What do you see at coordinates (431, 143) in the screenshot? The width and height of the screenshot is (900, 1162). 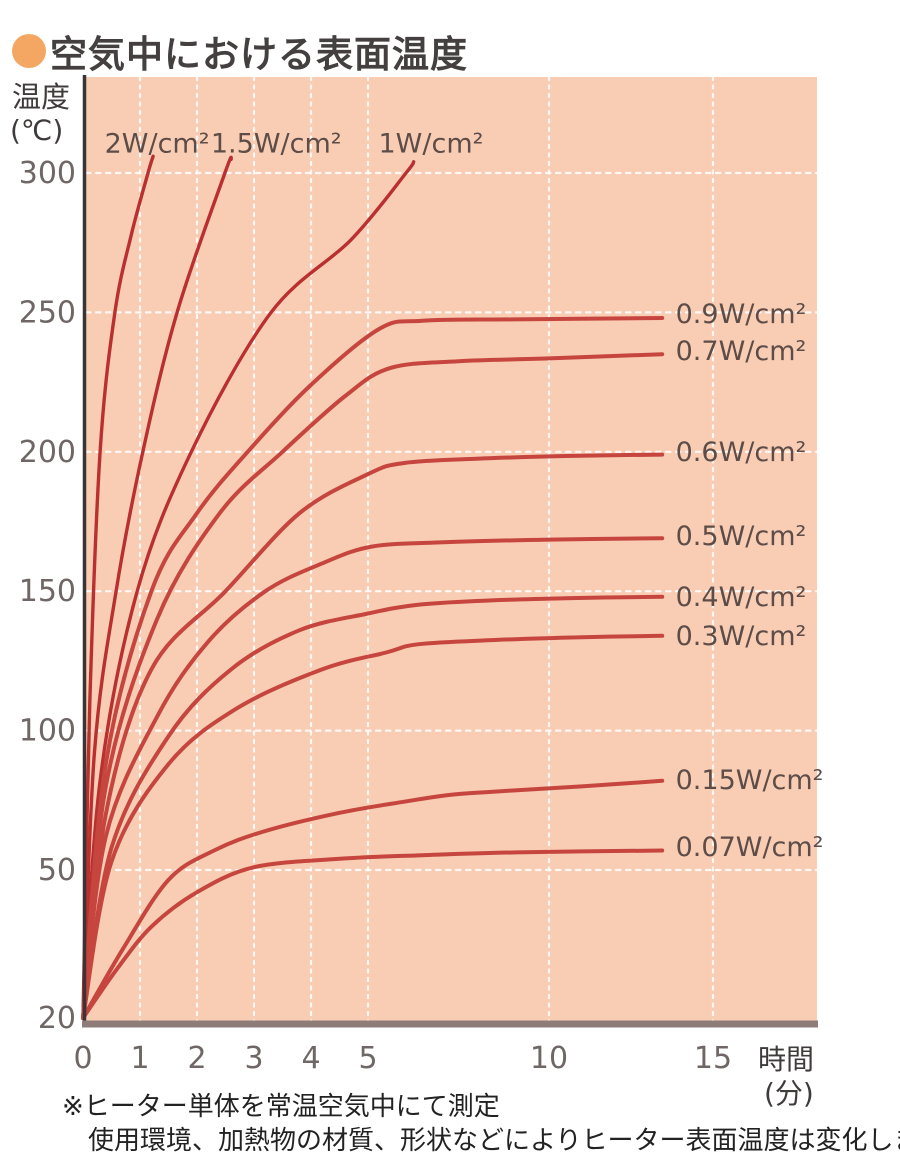 I see `curve-label: 1W/cm²` at bounding box center [431, 143].